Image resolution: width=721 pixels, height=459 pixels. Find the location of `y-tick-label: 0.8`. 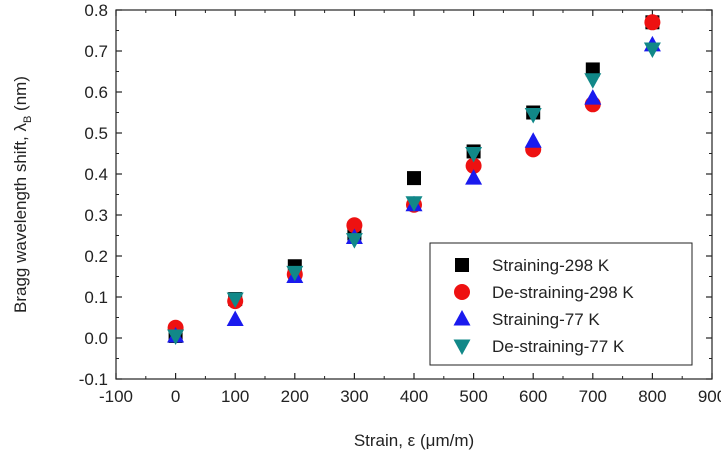

y-tick-label: 0.8 is located at coordinates (96, 10).